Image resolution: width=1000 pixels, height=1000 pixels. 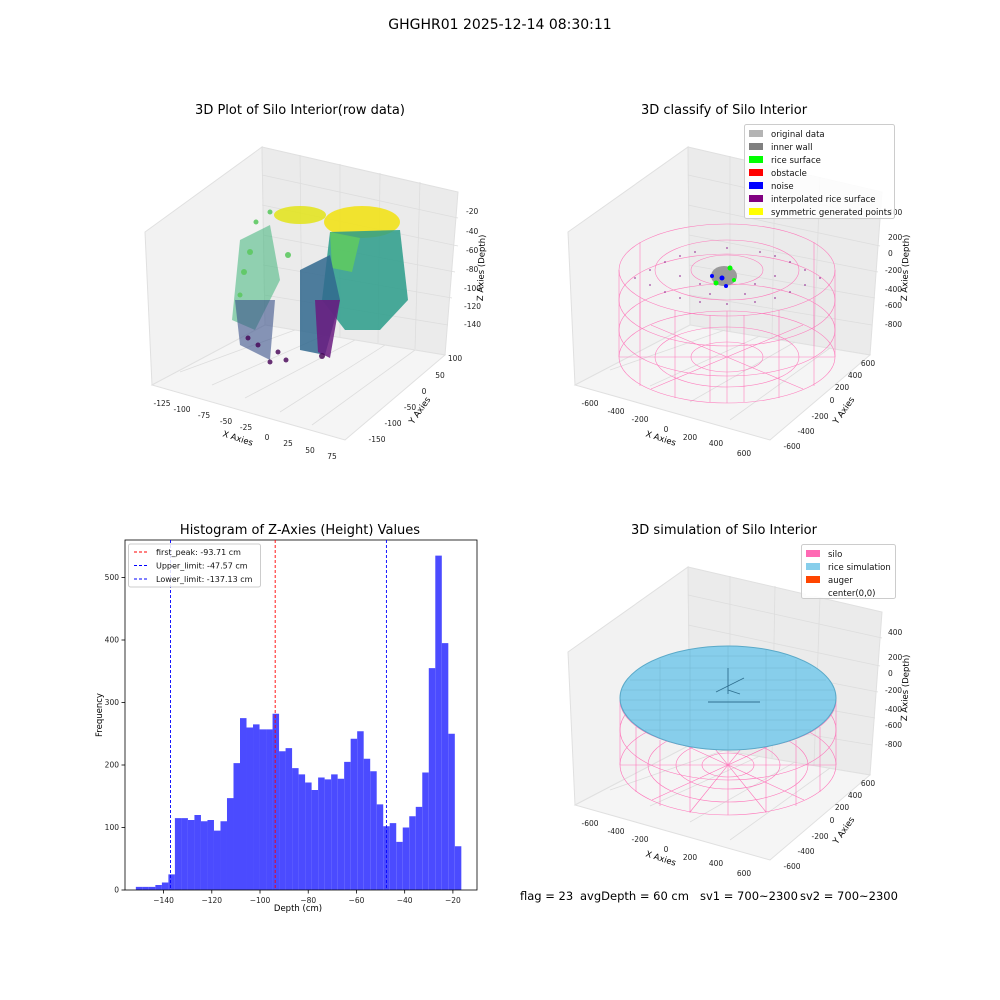 I want to click on classify-z-axis-label: Z Axies (Depth), so click(x=906, y=267).